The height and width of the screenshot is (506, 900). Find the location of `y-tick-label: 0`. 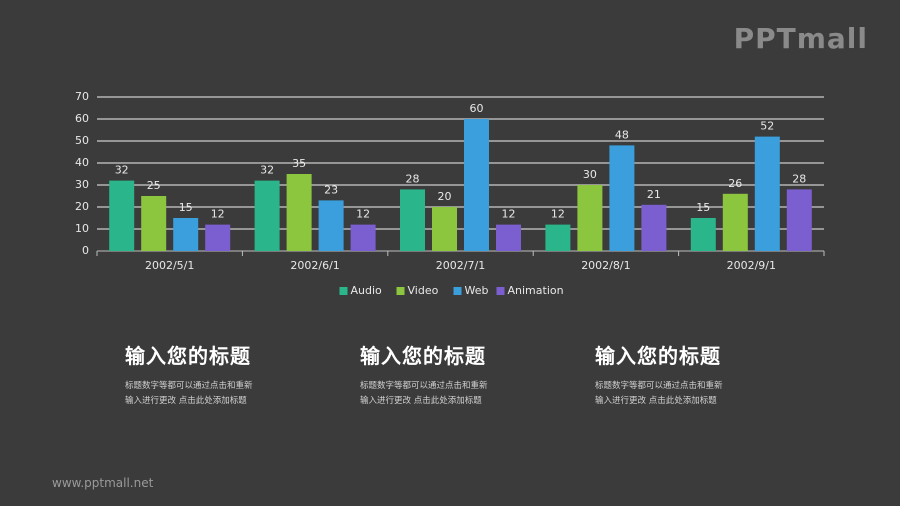

y-tick-label: 0 is located at coordinates (85, 250).